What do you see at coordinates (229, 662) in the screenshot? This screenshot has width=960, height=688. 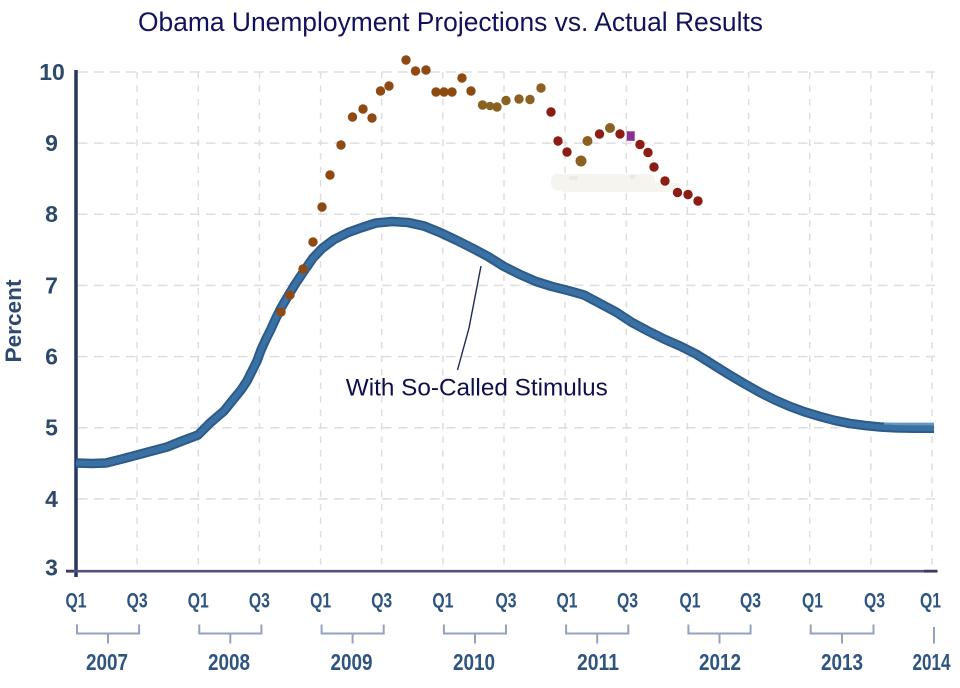 I see `svg-text: 2008` at bounding box center [229, 662].